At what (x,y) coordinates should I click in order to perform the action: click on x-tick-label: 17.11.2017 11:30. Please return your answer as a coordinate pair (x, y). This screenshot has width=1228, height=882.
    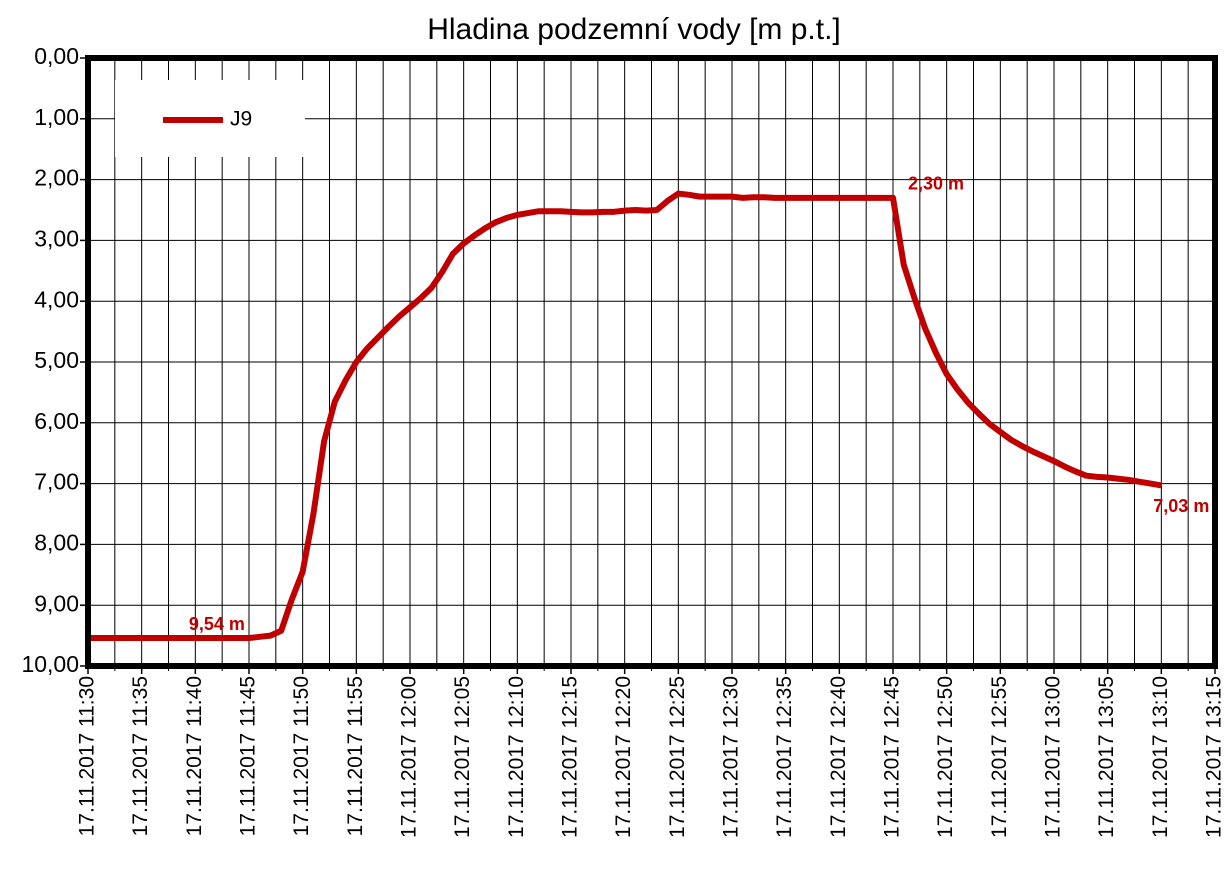
    Looking at the image, I should click on (87, 756).